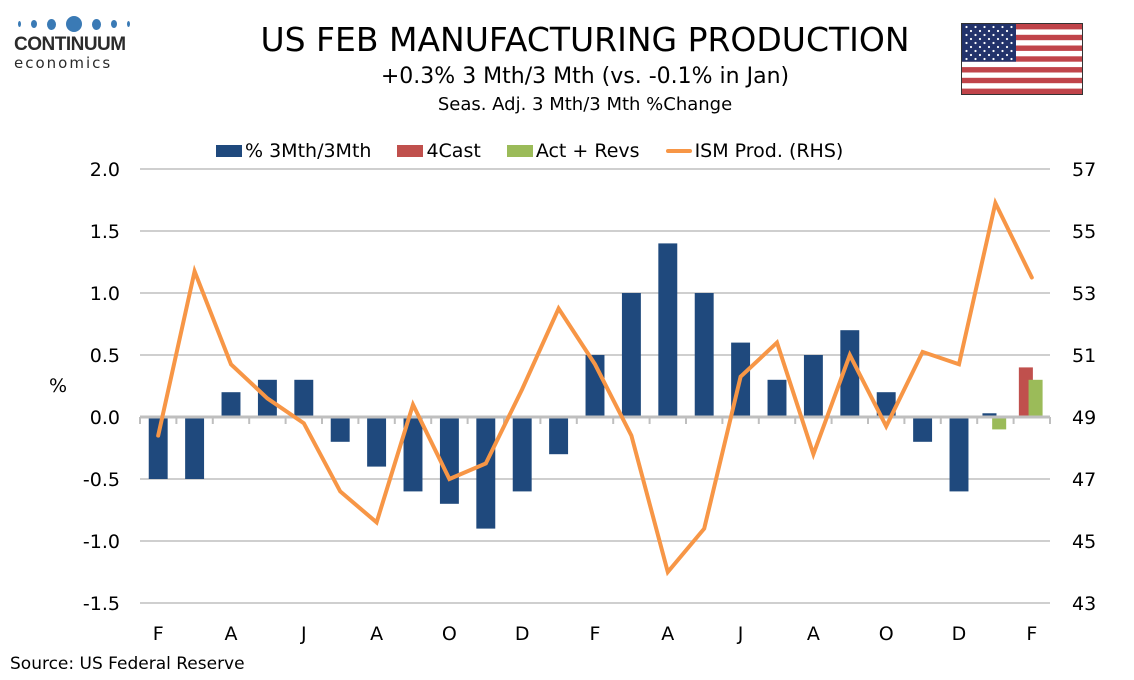 This screenshot has height=680, width=1134. I want to click on y-tick-label-right: 45, so click(1084, 542).